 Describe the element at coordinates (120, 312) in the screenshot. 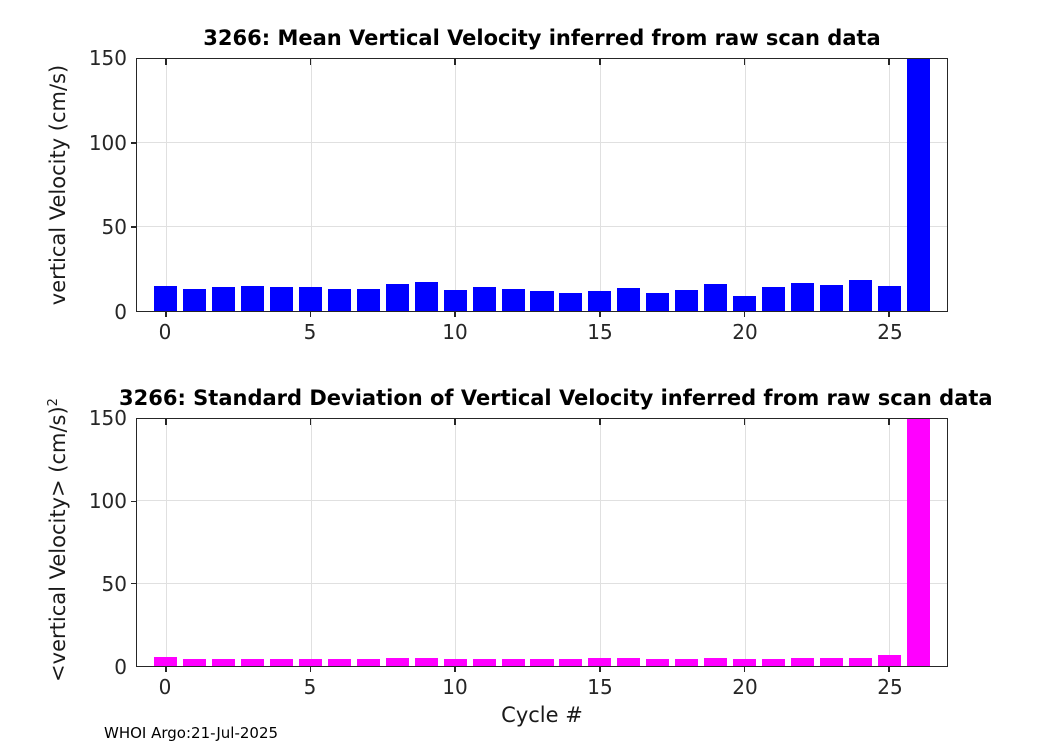

I see `y-tick-label: 0` at that location.